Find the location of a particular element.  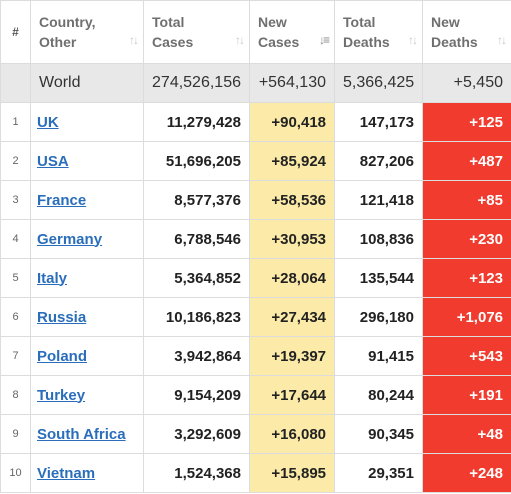

header-total-deaths: Total Deaths ↑↓ is located at coordinates (378, 32).